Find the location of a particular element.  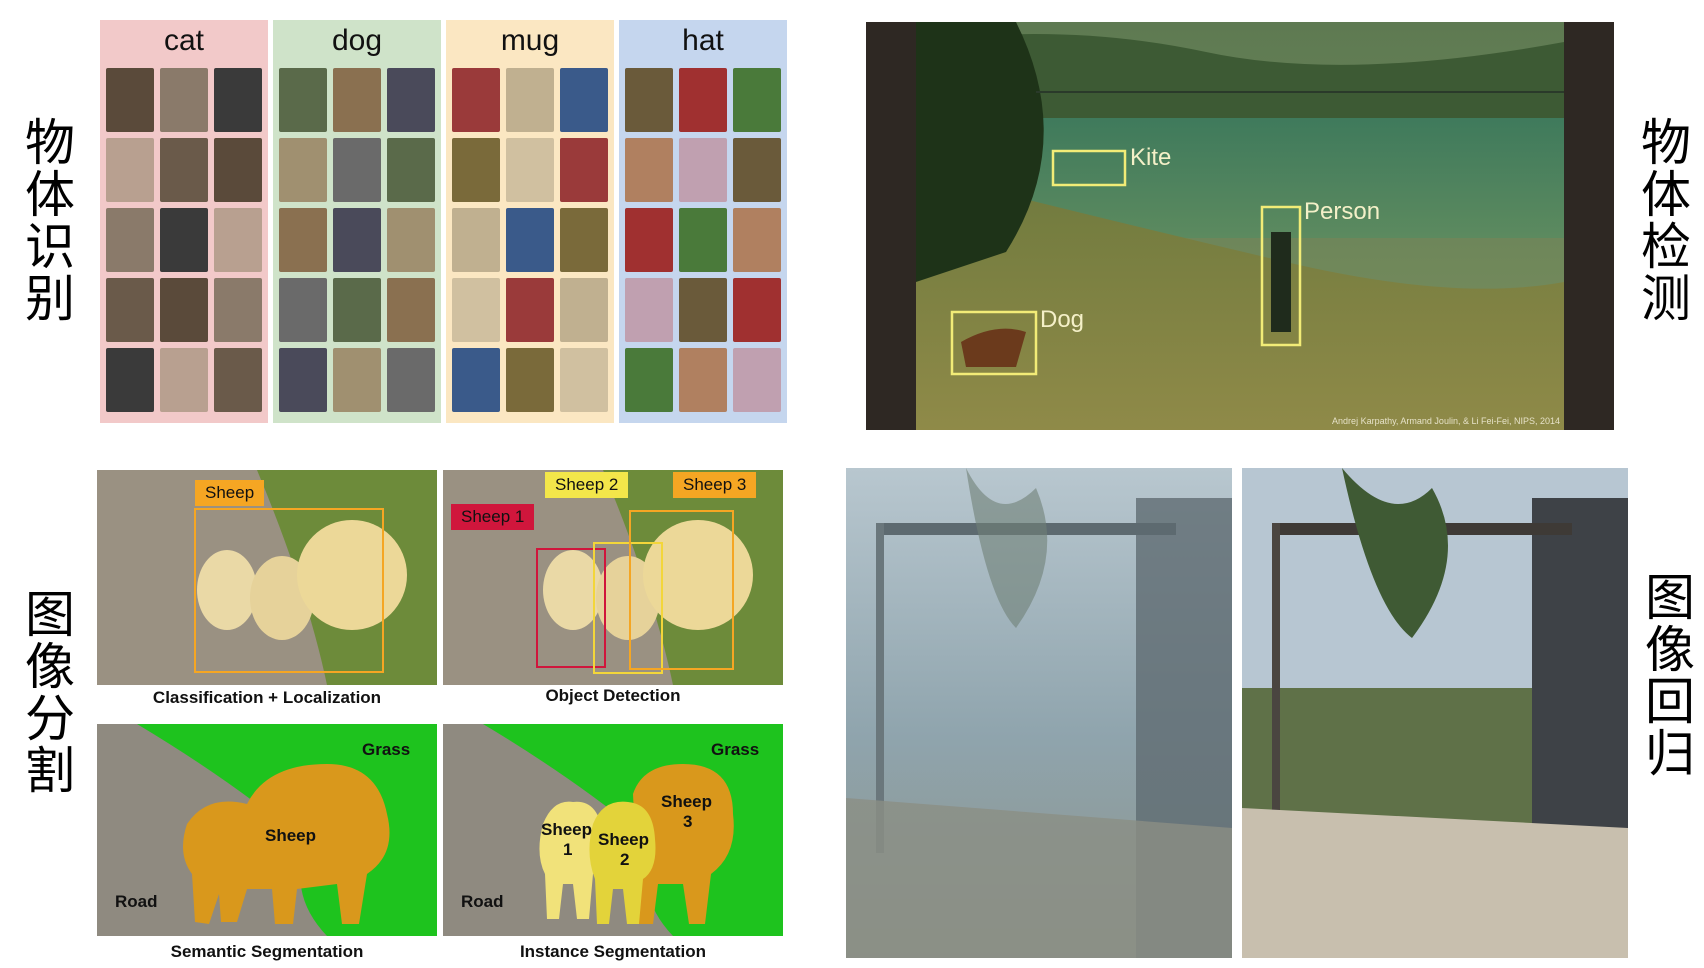

semantic-grass-label: Grass is located at coordinates (386, 749).